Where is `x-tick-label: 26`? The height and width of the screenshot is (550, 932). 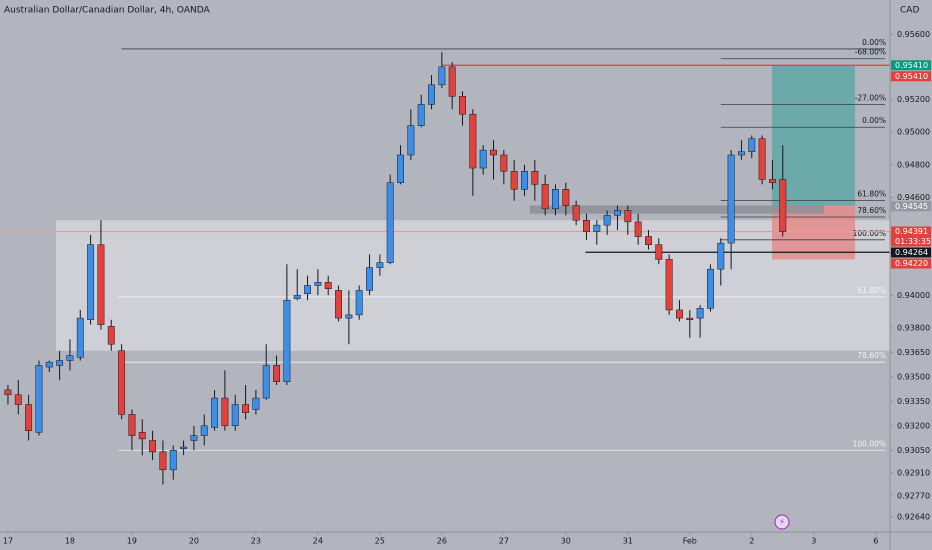
x-tick-label: 26 is located at coordinates (442, 541).